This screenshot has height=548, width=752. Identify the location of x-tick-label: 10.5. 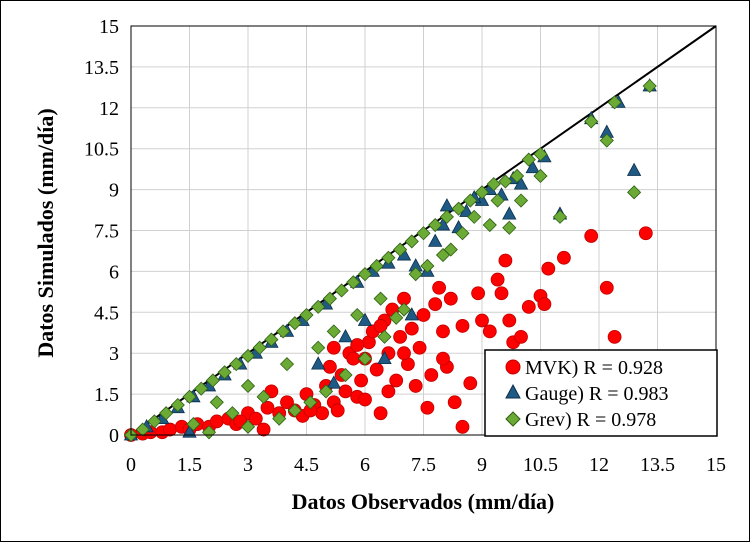
(540, 465).